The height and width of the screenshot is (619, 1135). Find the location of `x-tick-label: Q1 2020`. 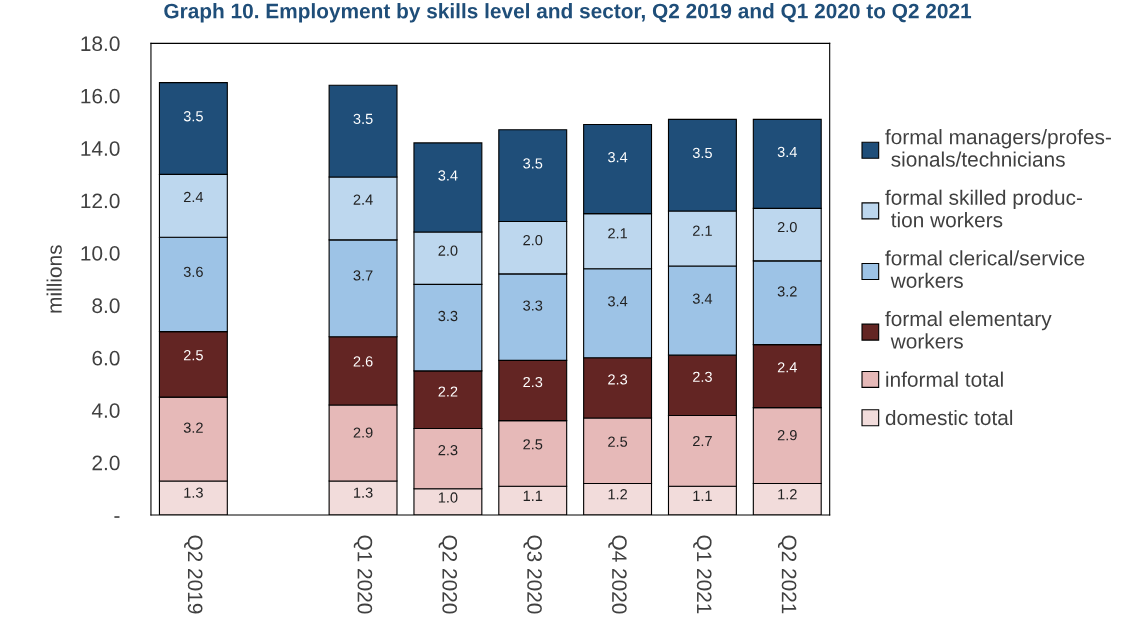

x-tick-label: Q1 2020 is located at coordinates (363, 574).